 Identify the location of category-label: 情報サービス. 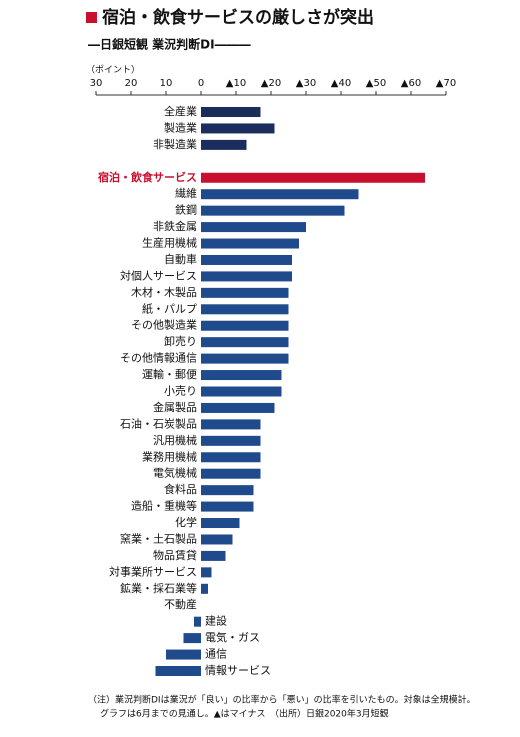
(238, 670).